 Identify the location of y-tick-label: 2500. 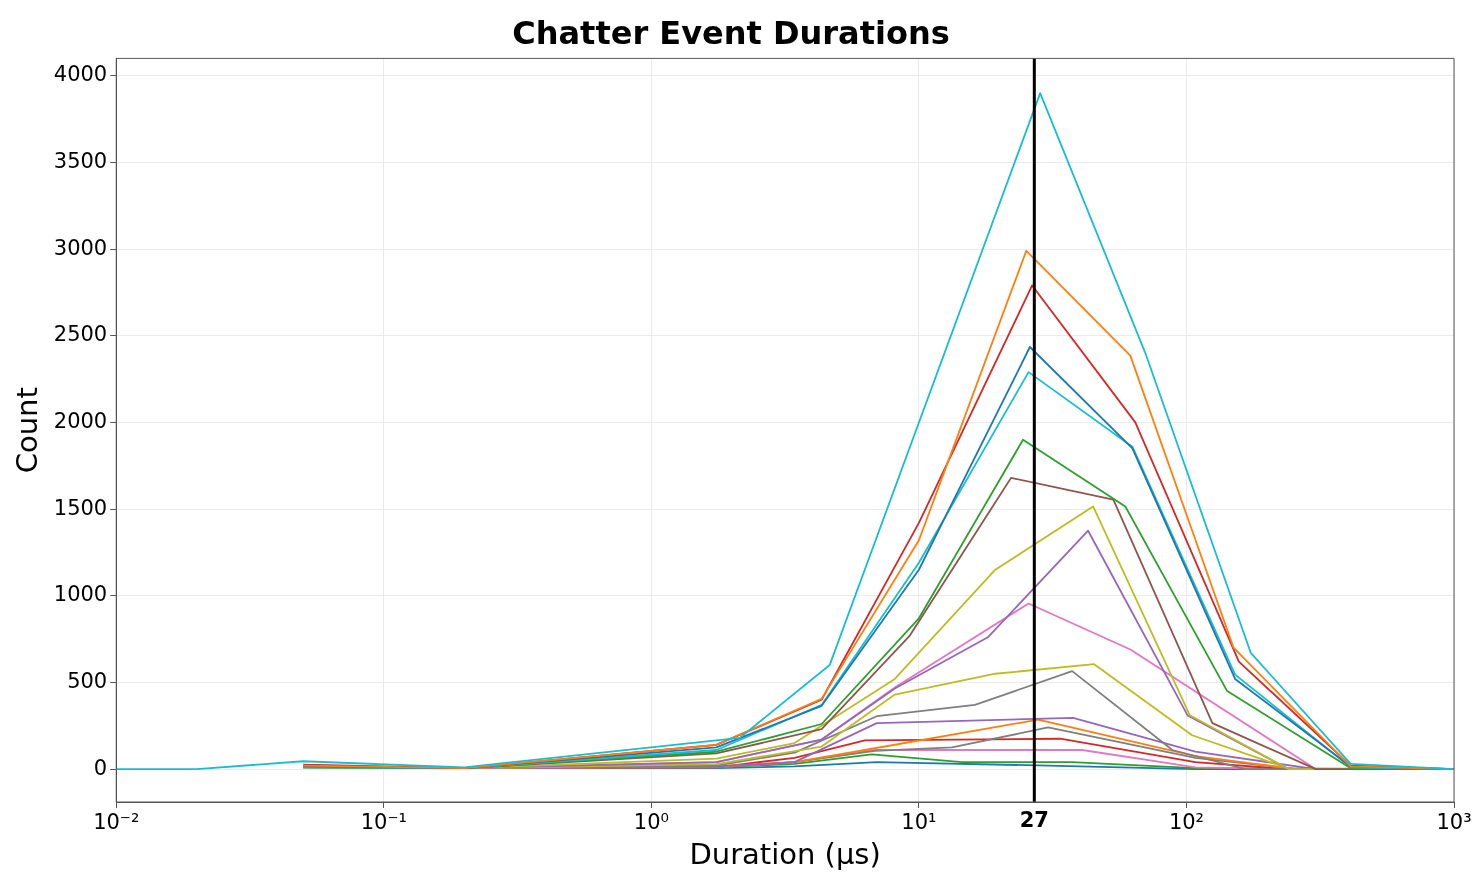
(80, 334).